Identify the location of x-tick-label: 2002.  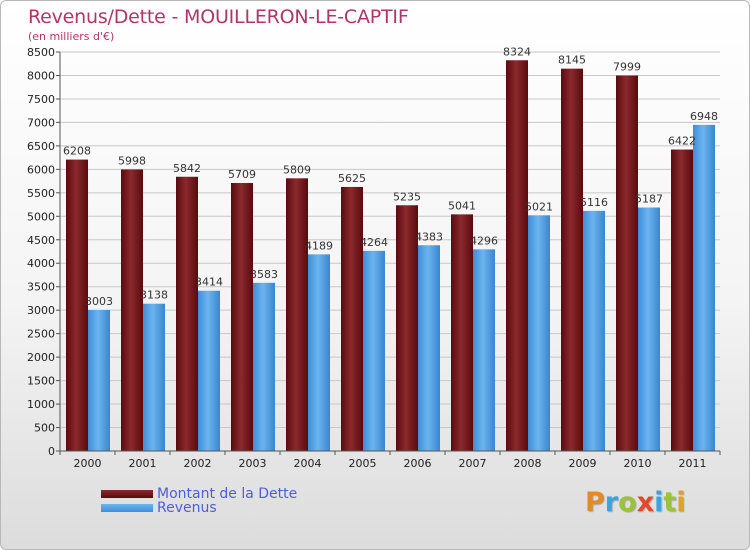
(198, 463).